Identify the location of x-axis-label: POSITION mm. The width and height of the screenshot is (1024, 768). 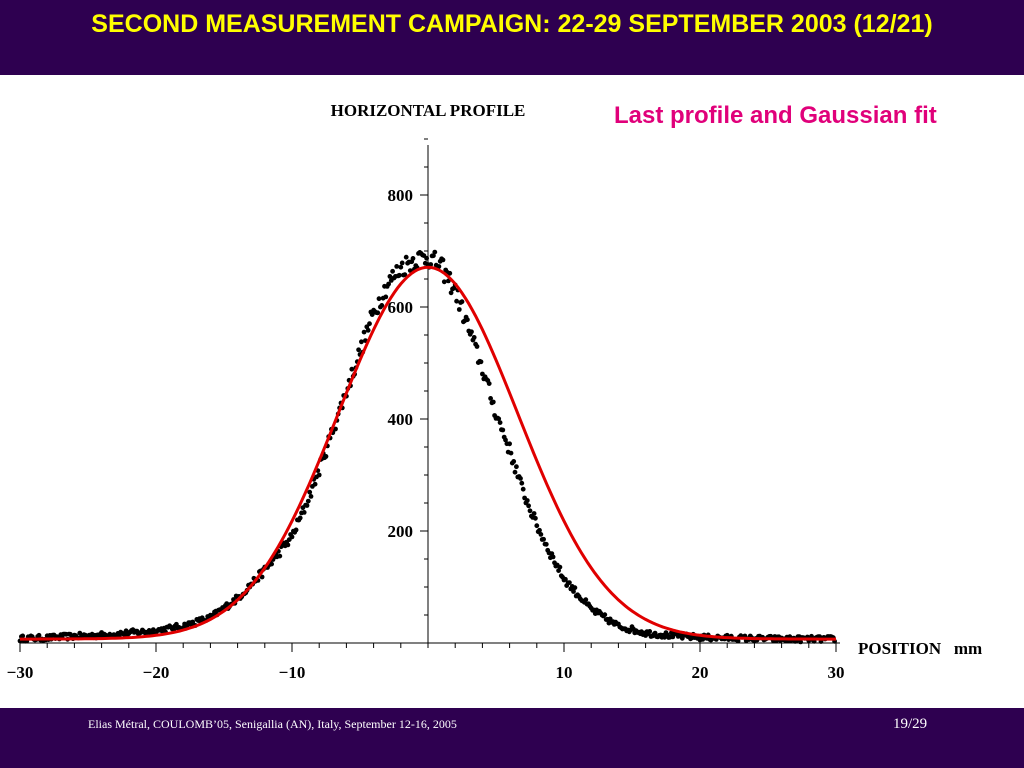
(920, 648).